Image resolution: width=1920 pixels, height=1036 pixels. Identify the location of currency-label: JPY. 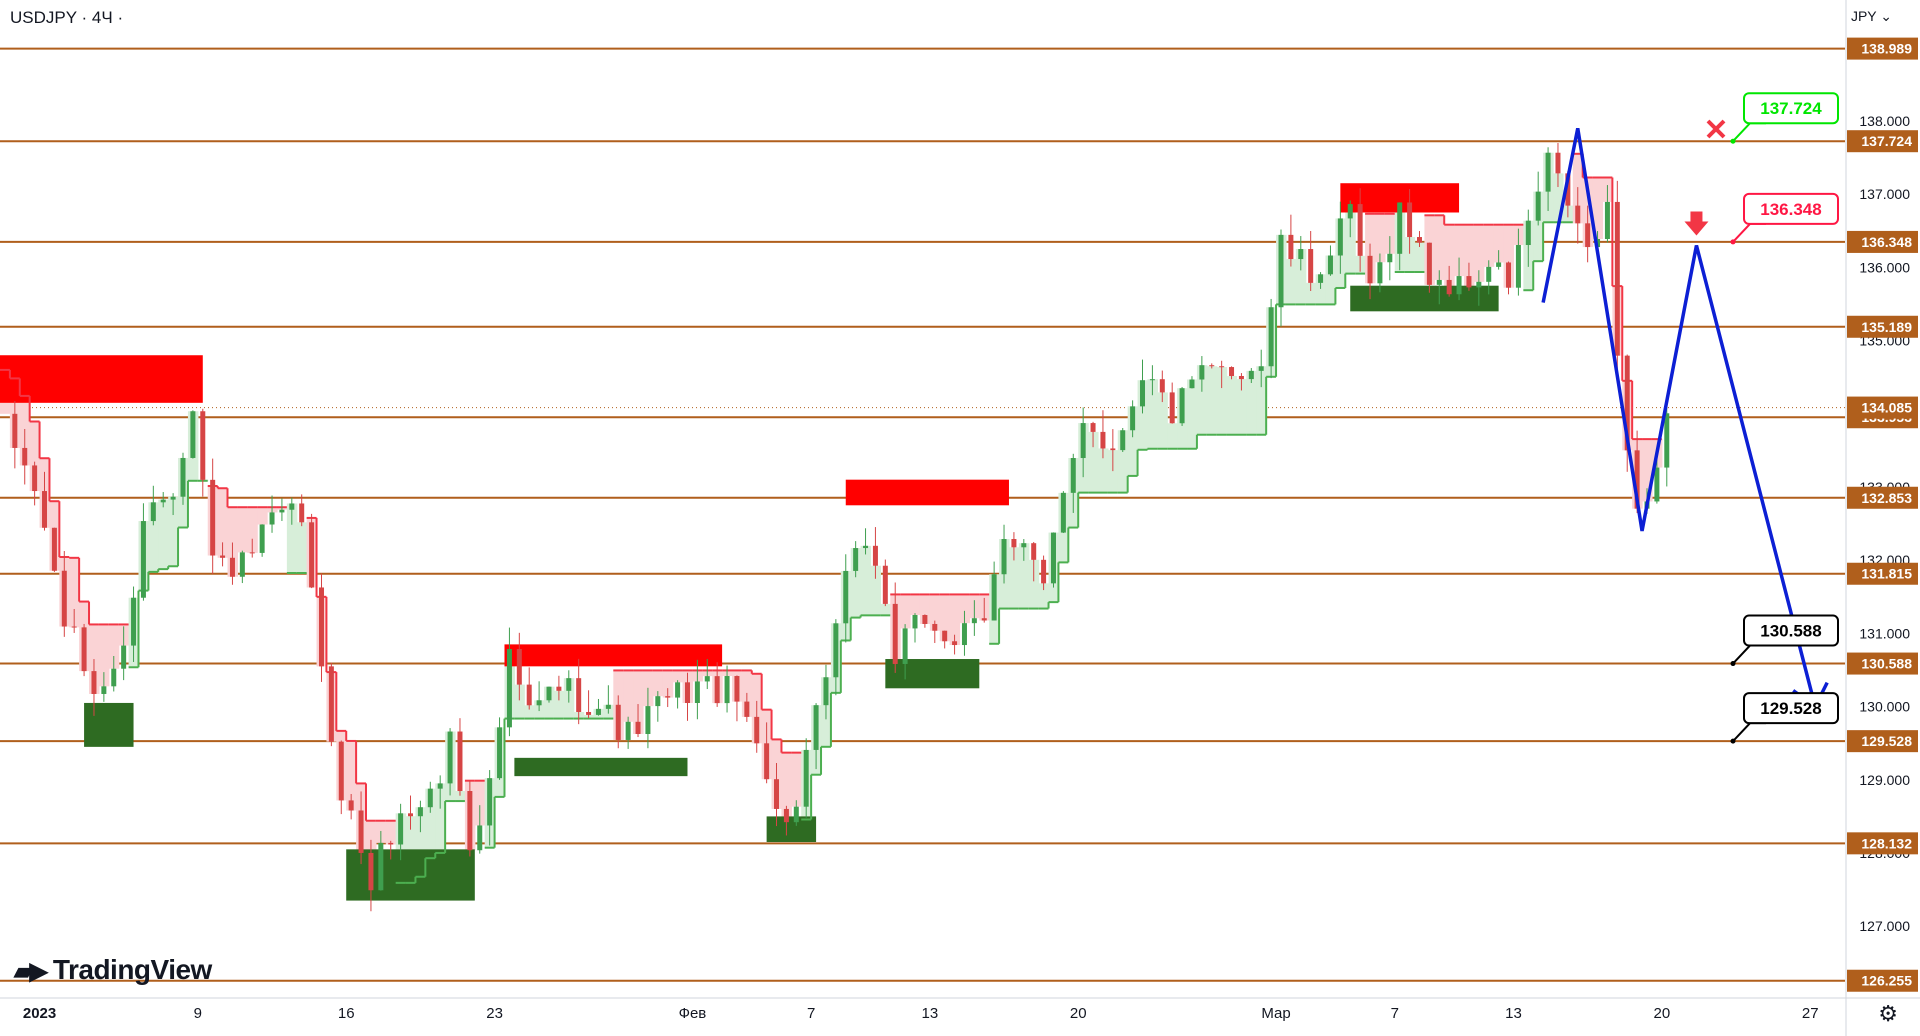
(1863, 16).